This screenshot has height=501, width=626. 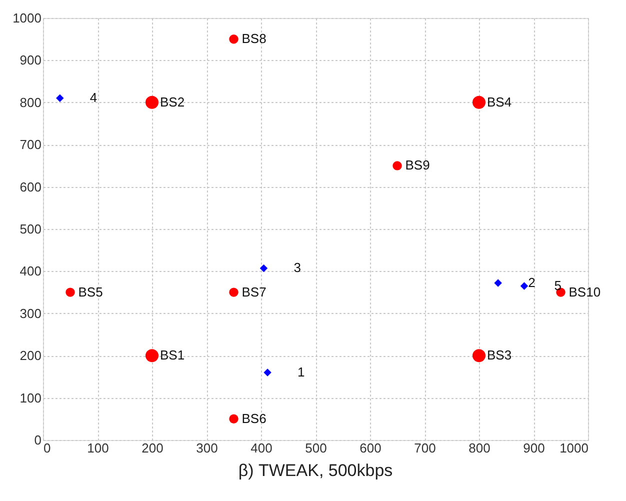 What do you see at coordinates (499, 355) in the screenshot?
I see `annotation: BS3` at bounding box center [499, 355].